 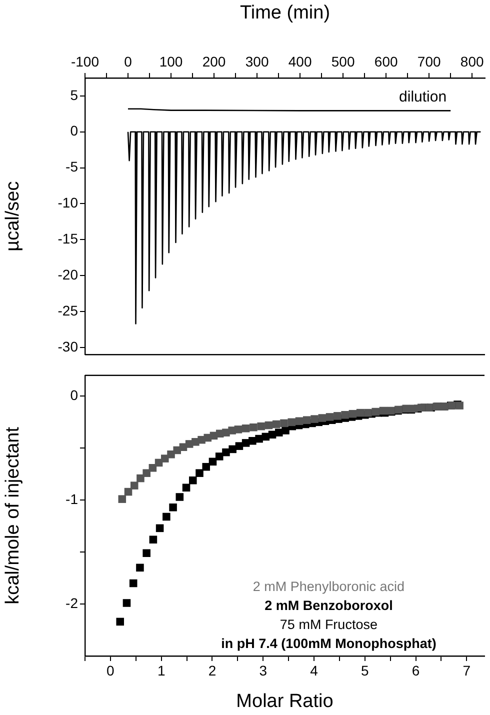 I want to click on y-tick-label: -20, so click(x=68, y=274).